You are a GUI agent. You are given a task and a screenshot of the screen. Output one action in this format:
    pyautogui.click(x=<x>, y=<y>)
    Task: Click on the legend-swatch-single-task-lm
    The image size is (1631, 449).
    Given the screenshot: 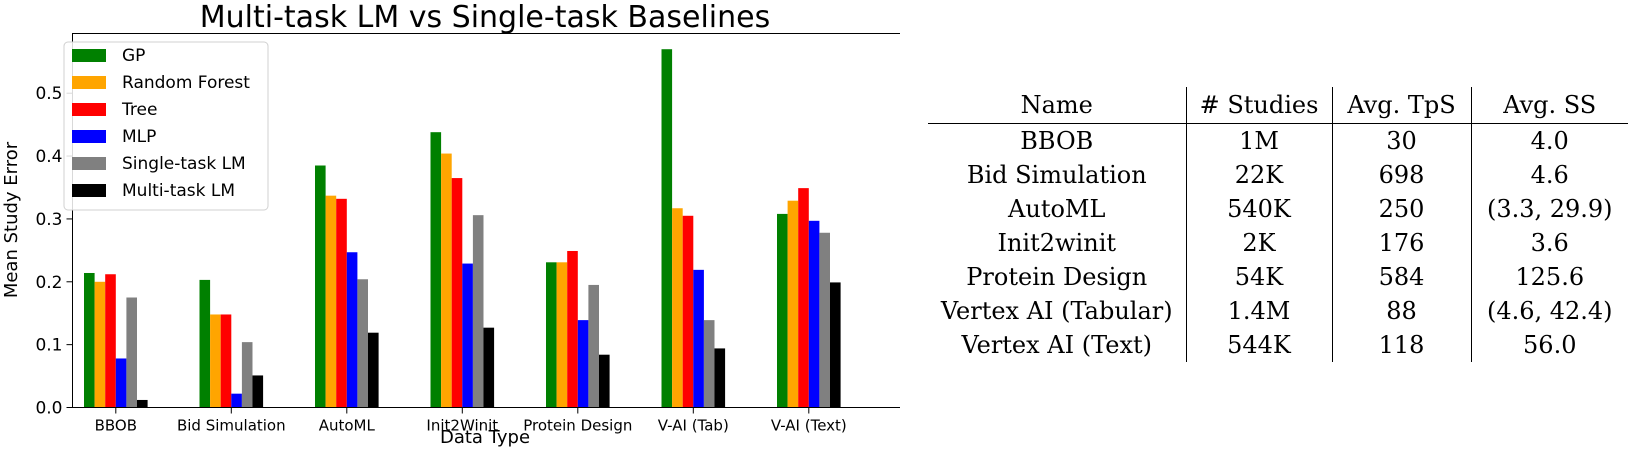 What is the action you would take?
    pyautogui.click(x=89, y=163)
    